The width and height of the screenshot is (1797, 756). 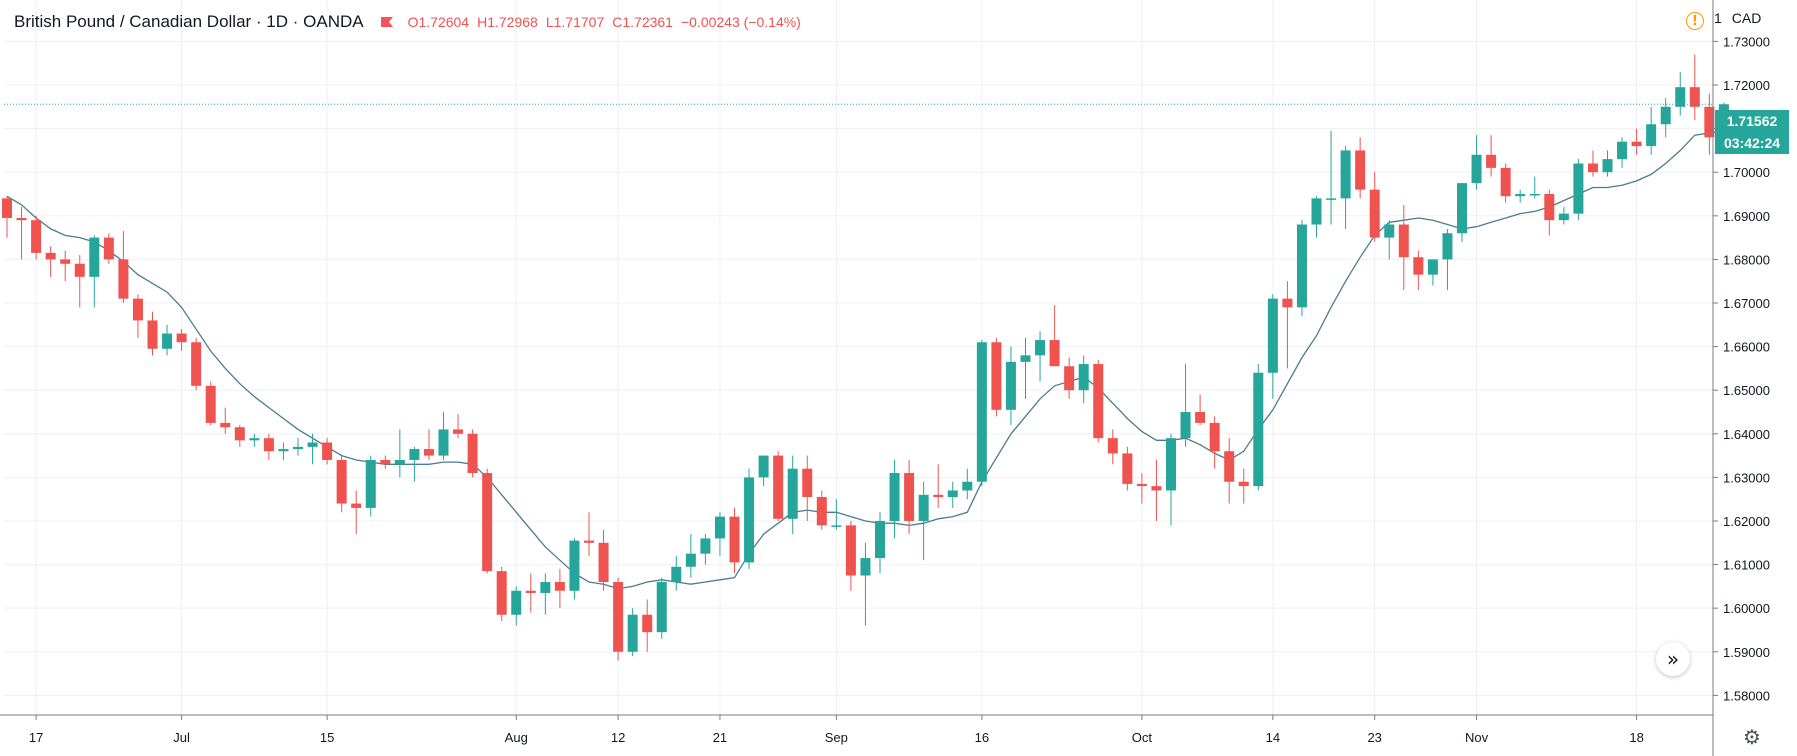 What do you see at coordinates (856, 729) in the screenshot?
I see `time-axis: 17 Jul 15 Aug 12 21 Sep 16 Oct 14 23 Nov 18` at bounding box center [856, 729].